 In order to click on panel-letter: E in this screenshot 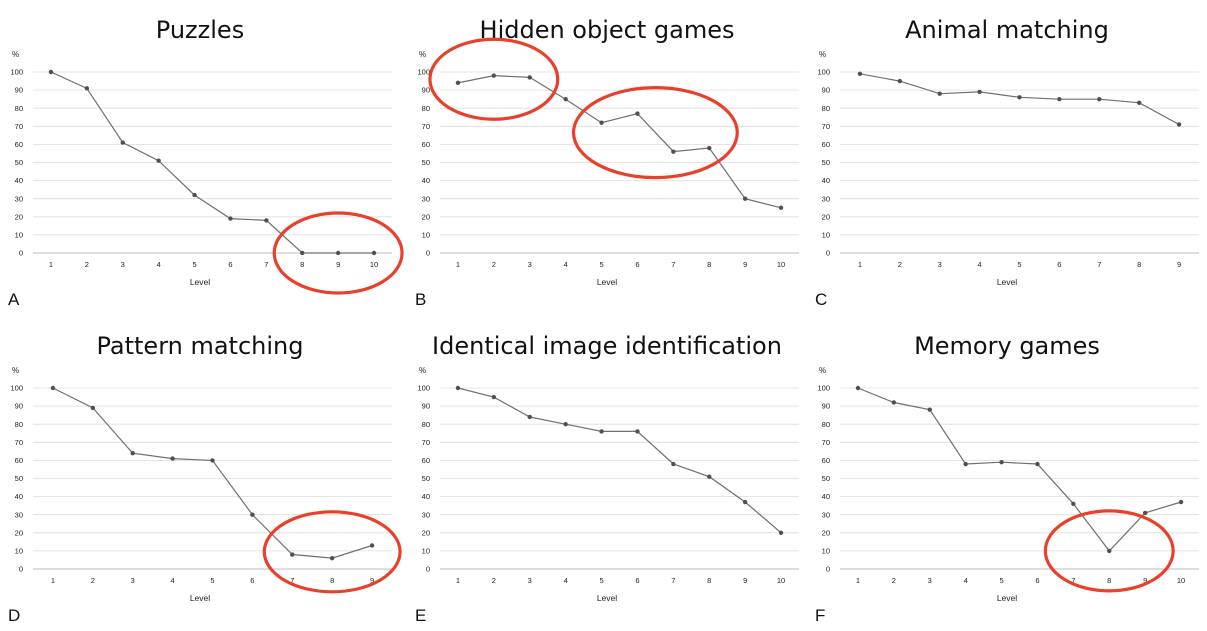, I will do `click(420, 615)`.